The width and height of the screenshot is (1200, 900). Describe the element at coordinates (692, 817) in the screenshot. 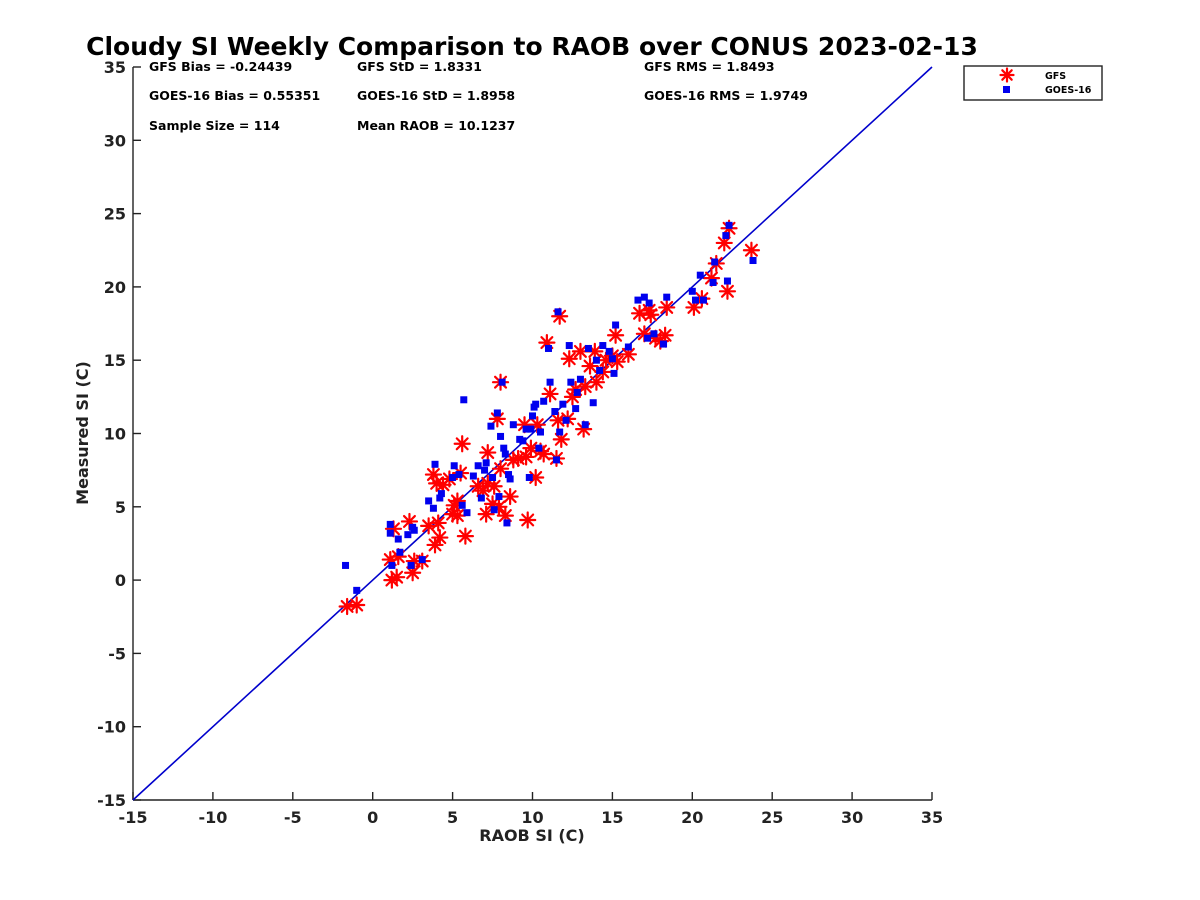

I see `x-tick-label: 20` at that location.